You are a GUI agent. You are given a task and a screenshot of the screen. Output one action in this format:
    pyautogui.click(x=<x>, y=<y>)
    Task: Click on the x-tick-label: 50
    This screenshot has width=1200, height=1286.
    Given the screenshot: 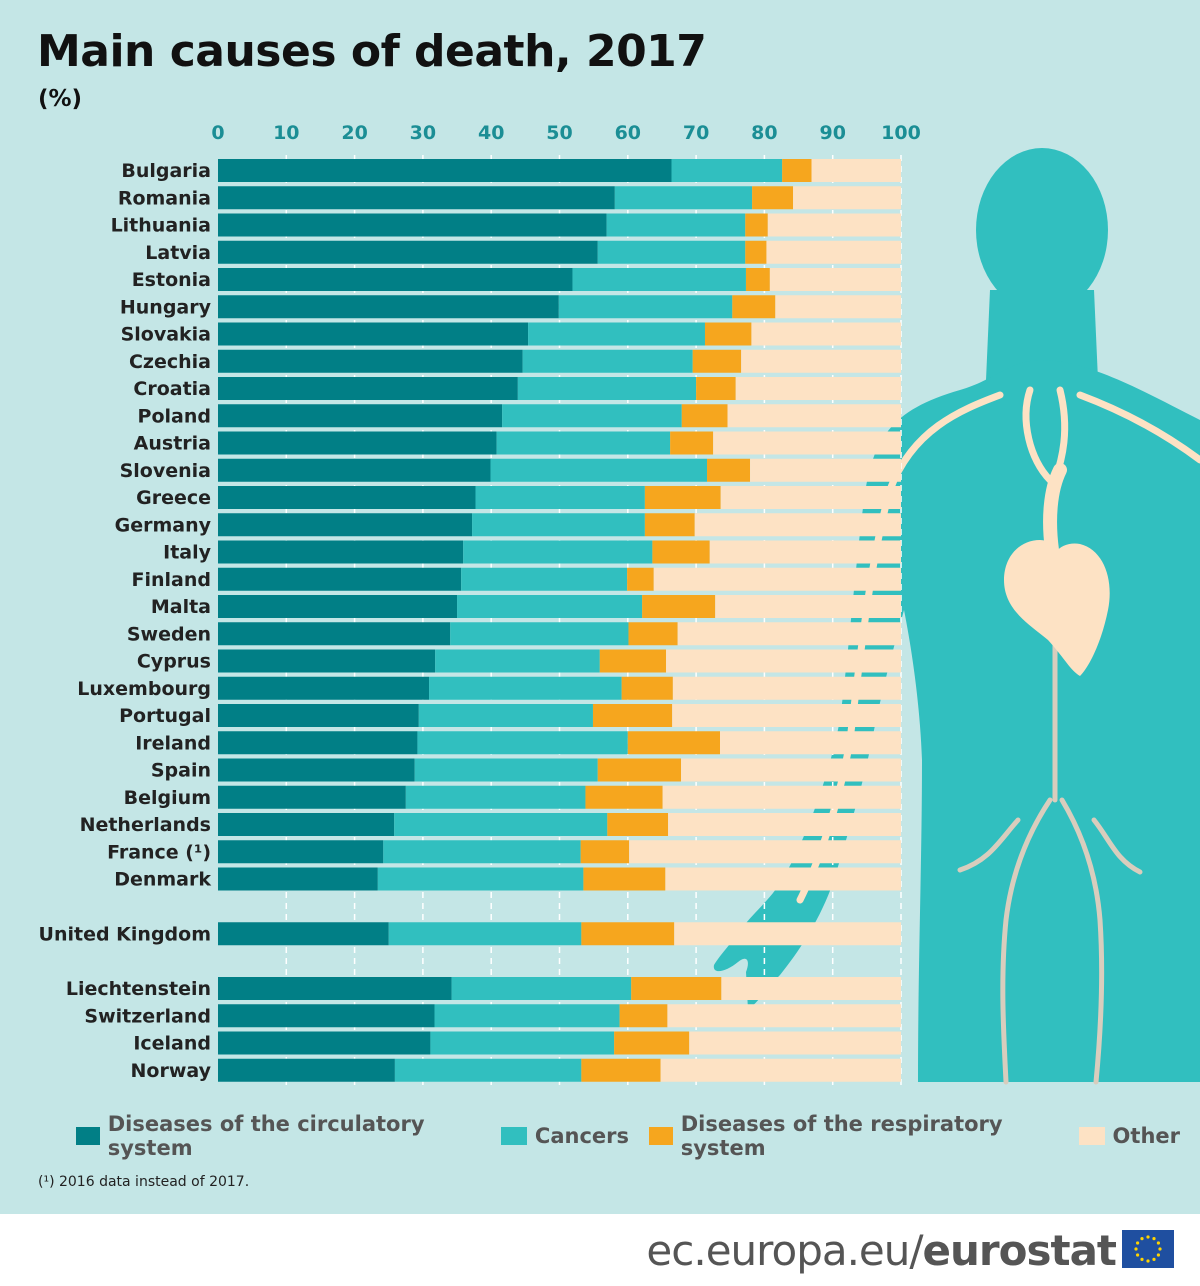 What is the action you would take?
    pyautogui.click(x=559, y=133)
    